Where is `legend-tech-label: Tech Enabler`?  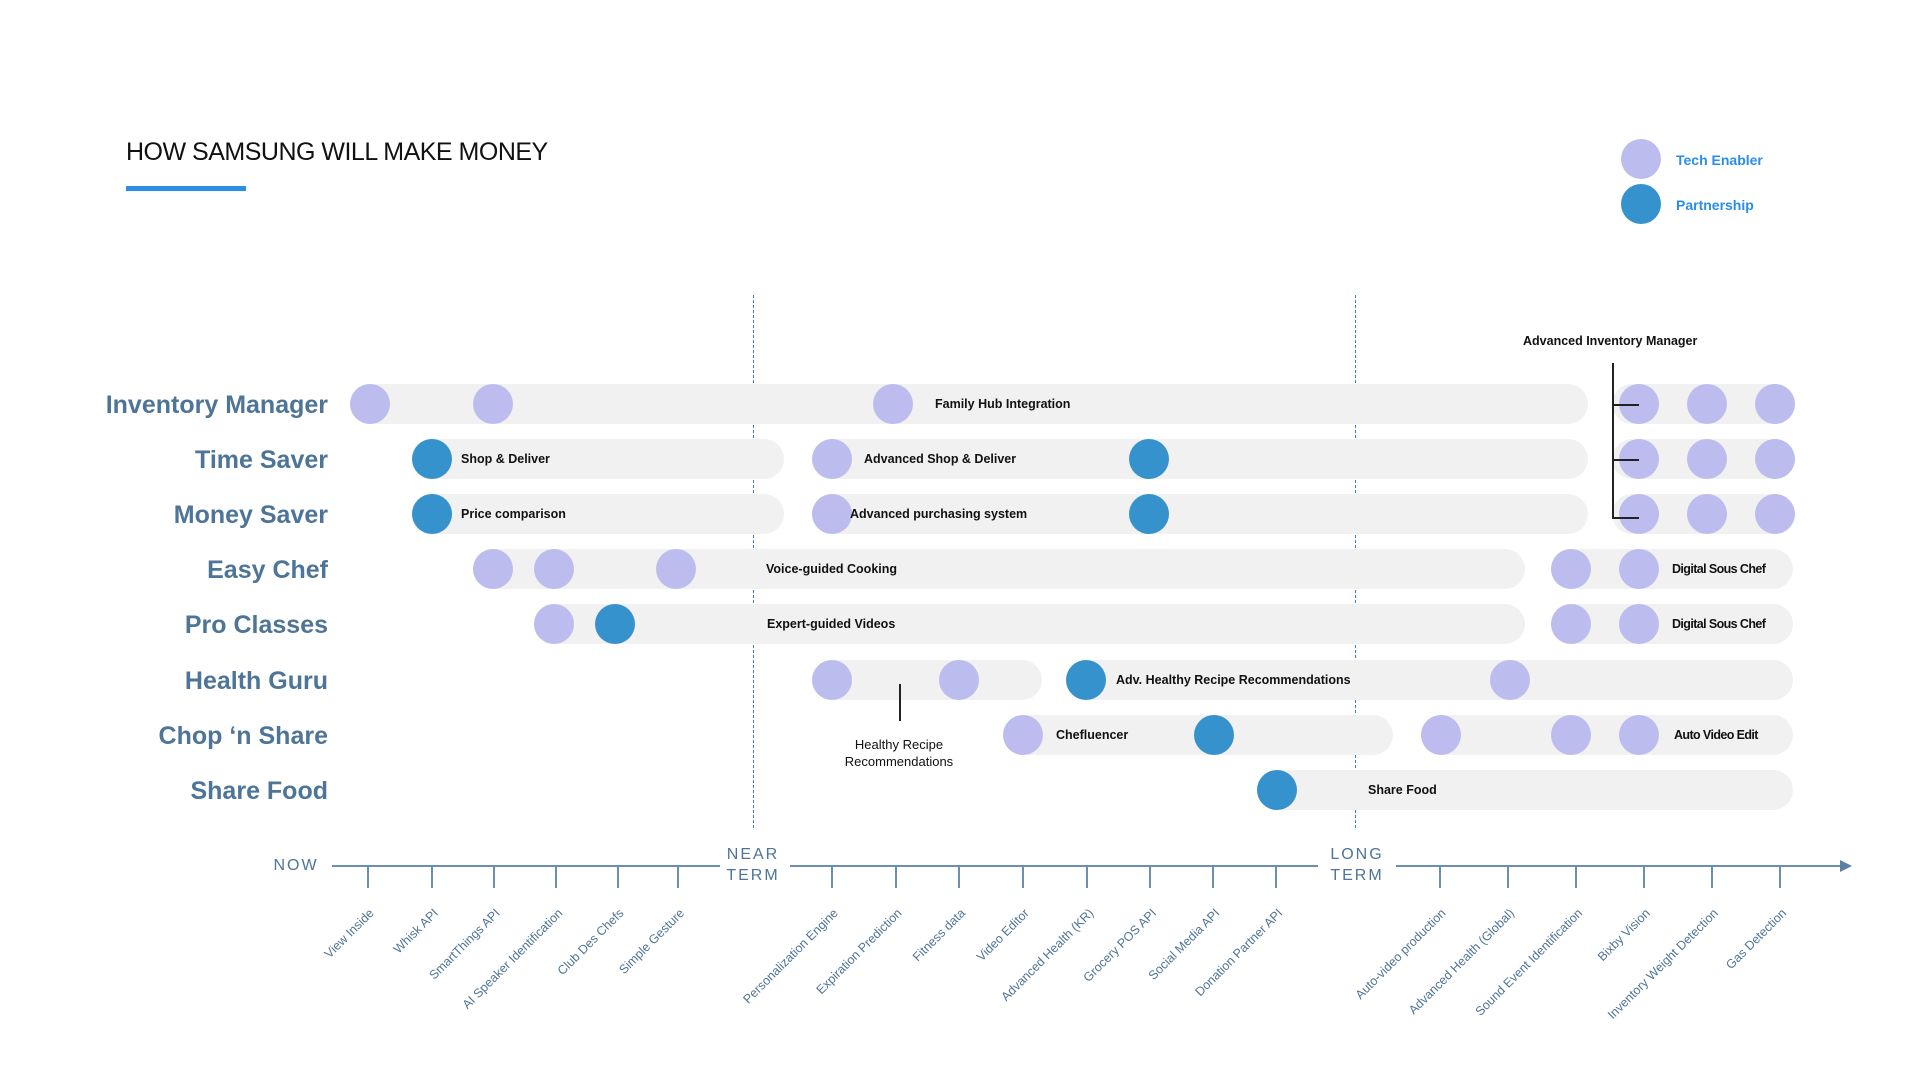
legend-tech-label: Tech Enabler is located at coordinates (1719, 160).